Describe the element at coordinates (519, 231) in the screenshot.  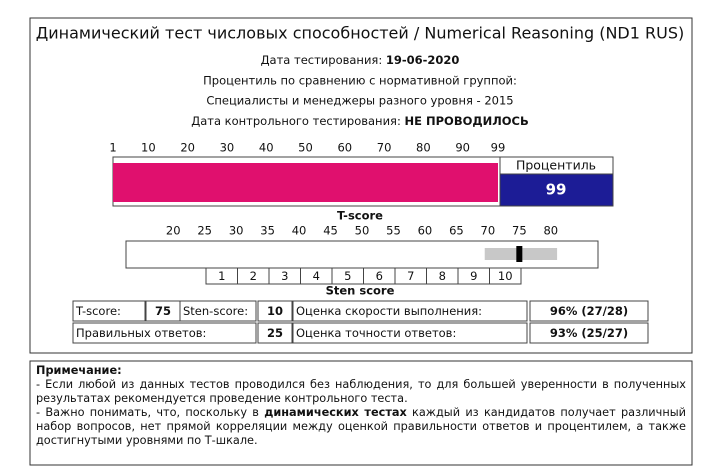
I see `x-tick-label: 75` at that location.